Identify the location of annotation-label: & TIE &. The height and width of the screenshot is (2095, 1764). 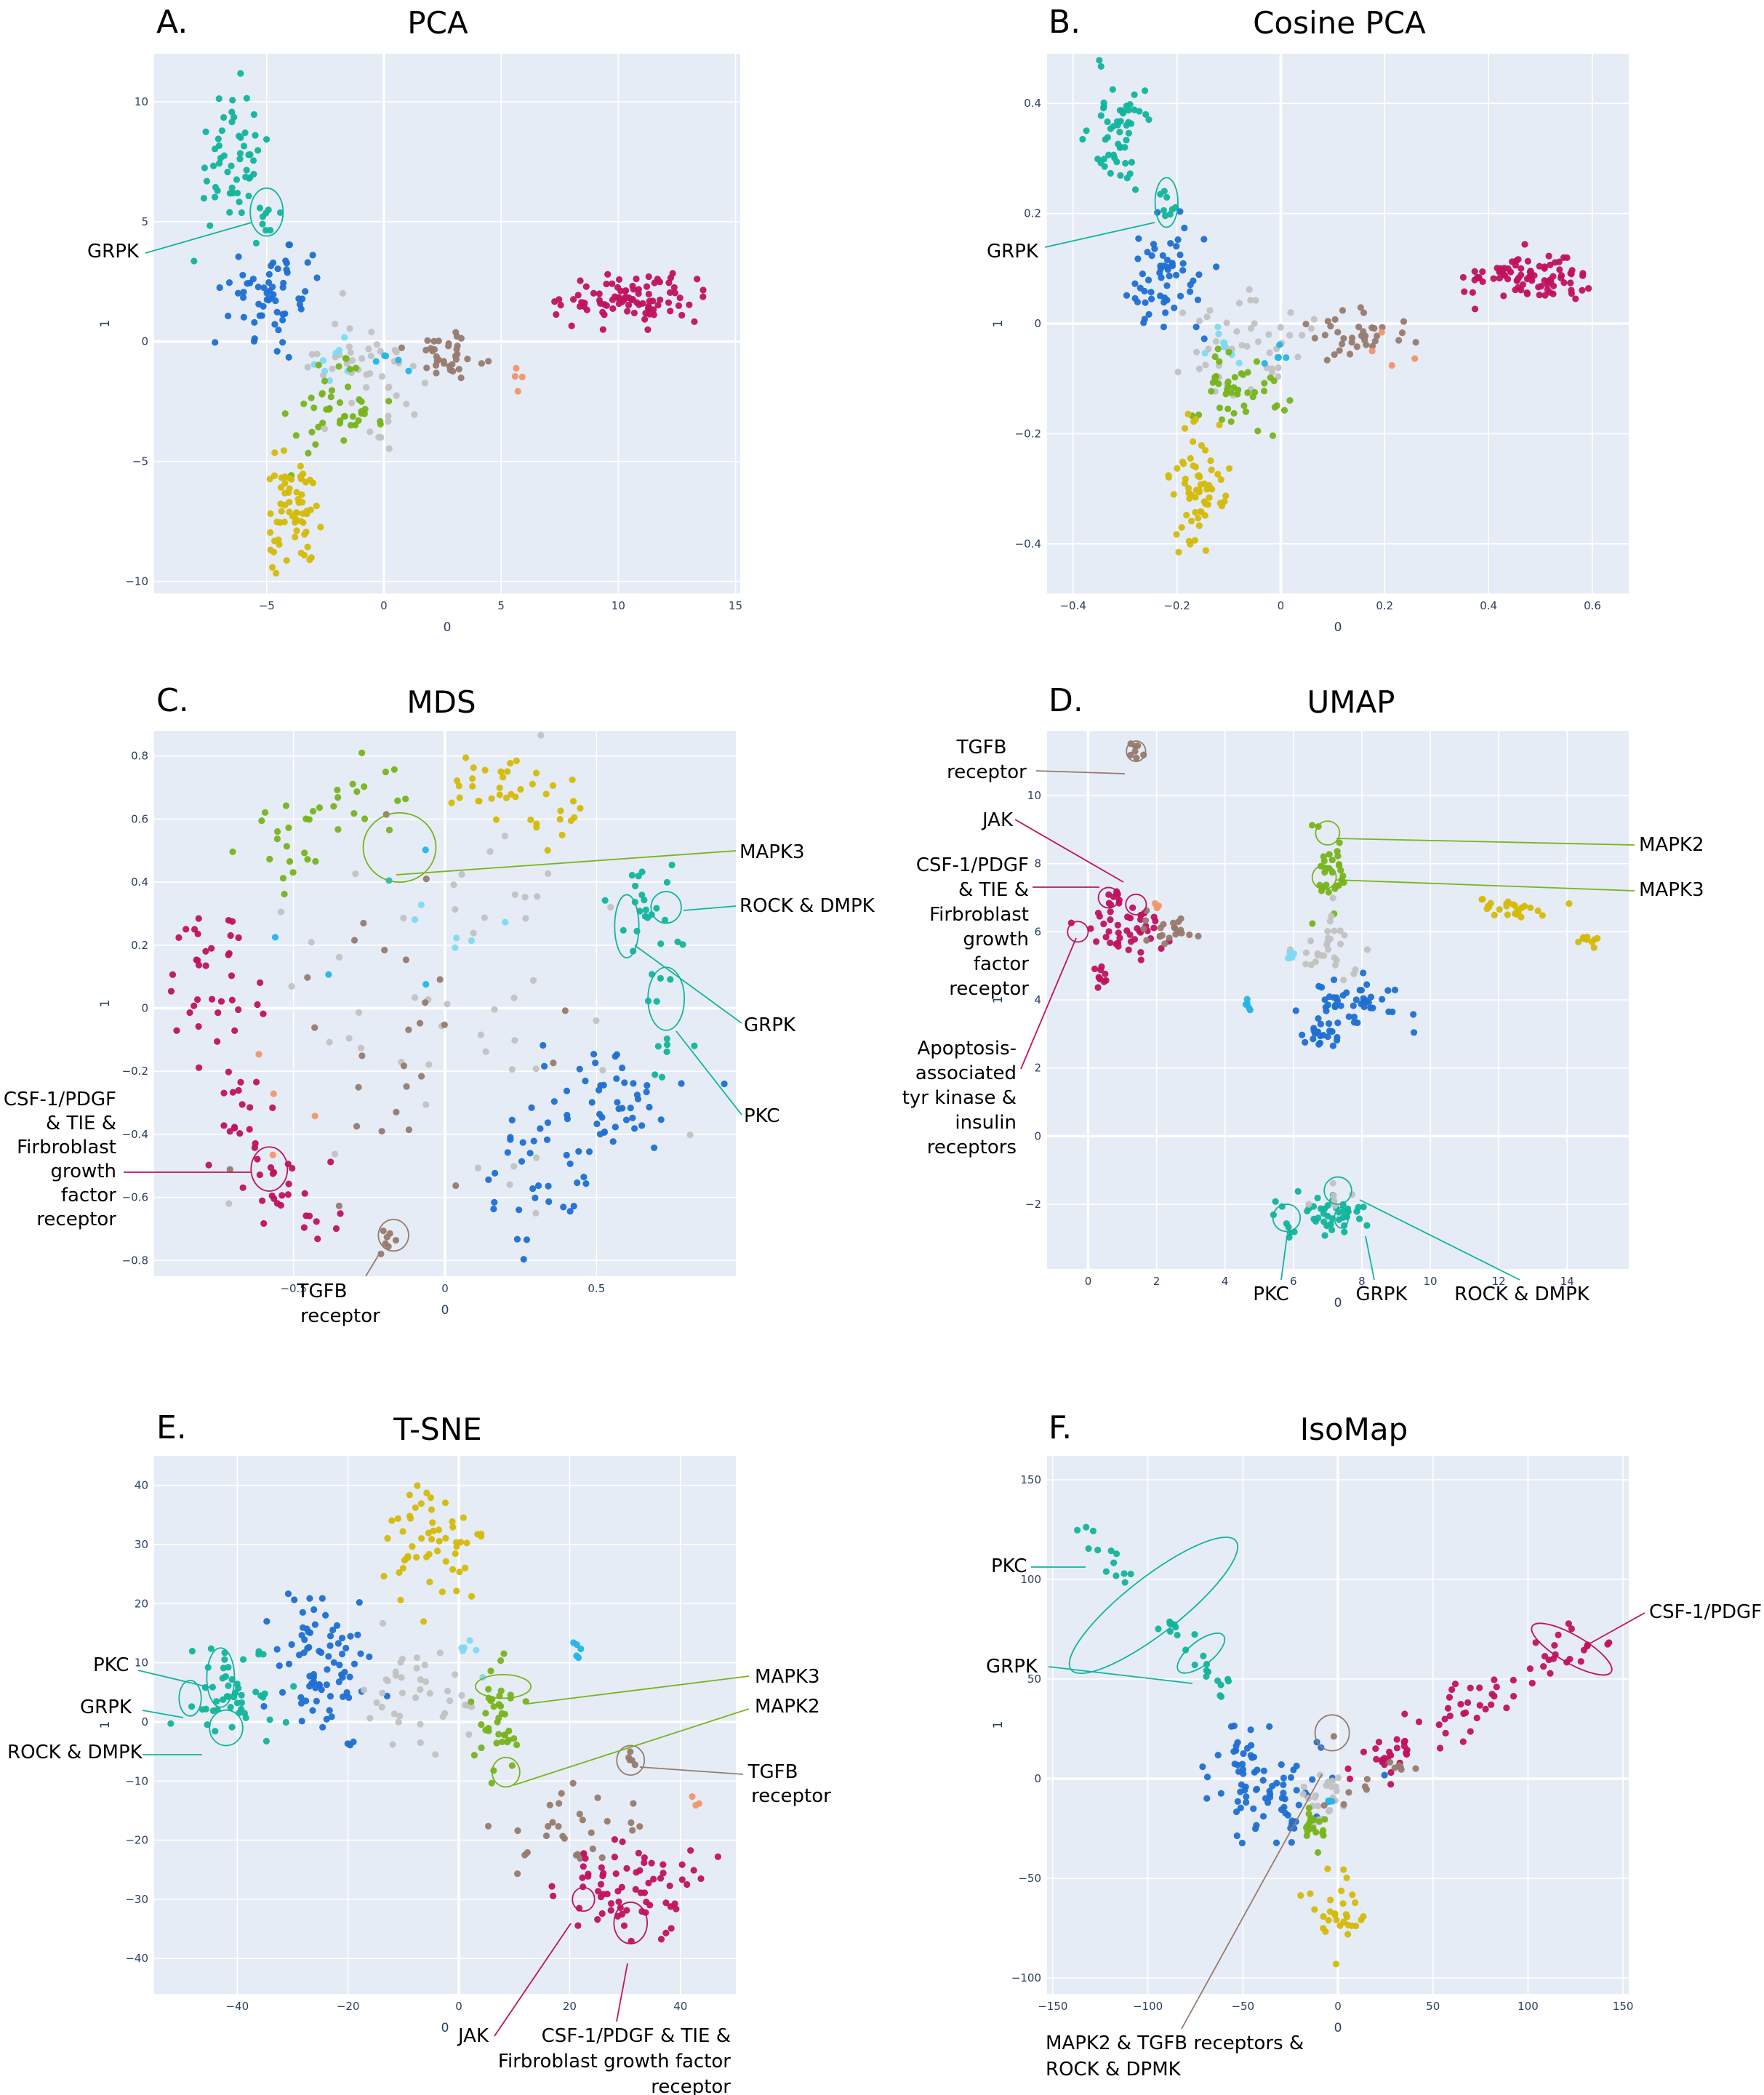
(81, 1123).